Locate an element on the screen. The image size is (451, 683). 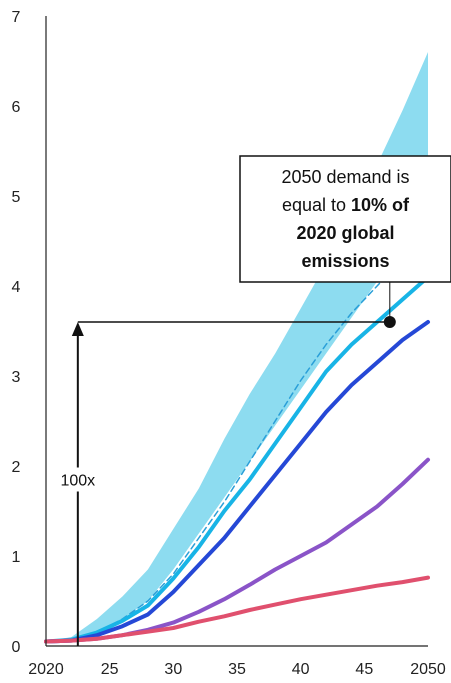
x-tick-label: 40 is located at coordinates (301, 669).